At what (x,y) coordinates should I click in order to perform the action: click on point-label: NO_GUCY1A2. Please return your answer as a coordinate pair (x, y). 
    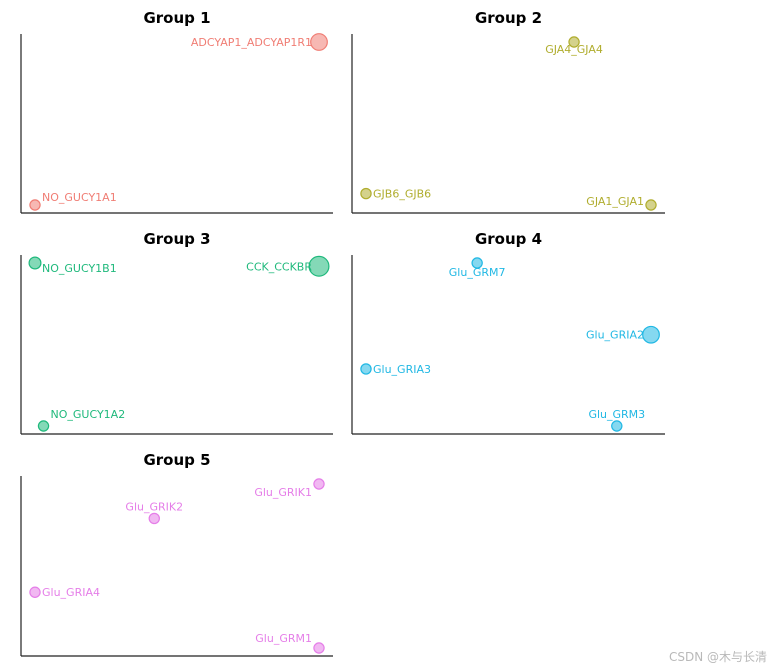
    Looking at the image, I should click on (88, 414).